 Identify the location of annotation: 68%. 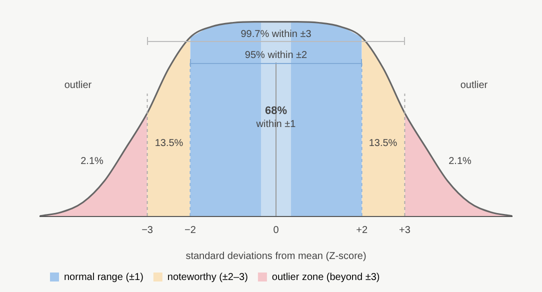
(276, 111).